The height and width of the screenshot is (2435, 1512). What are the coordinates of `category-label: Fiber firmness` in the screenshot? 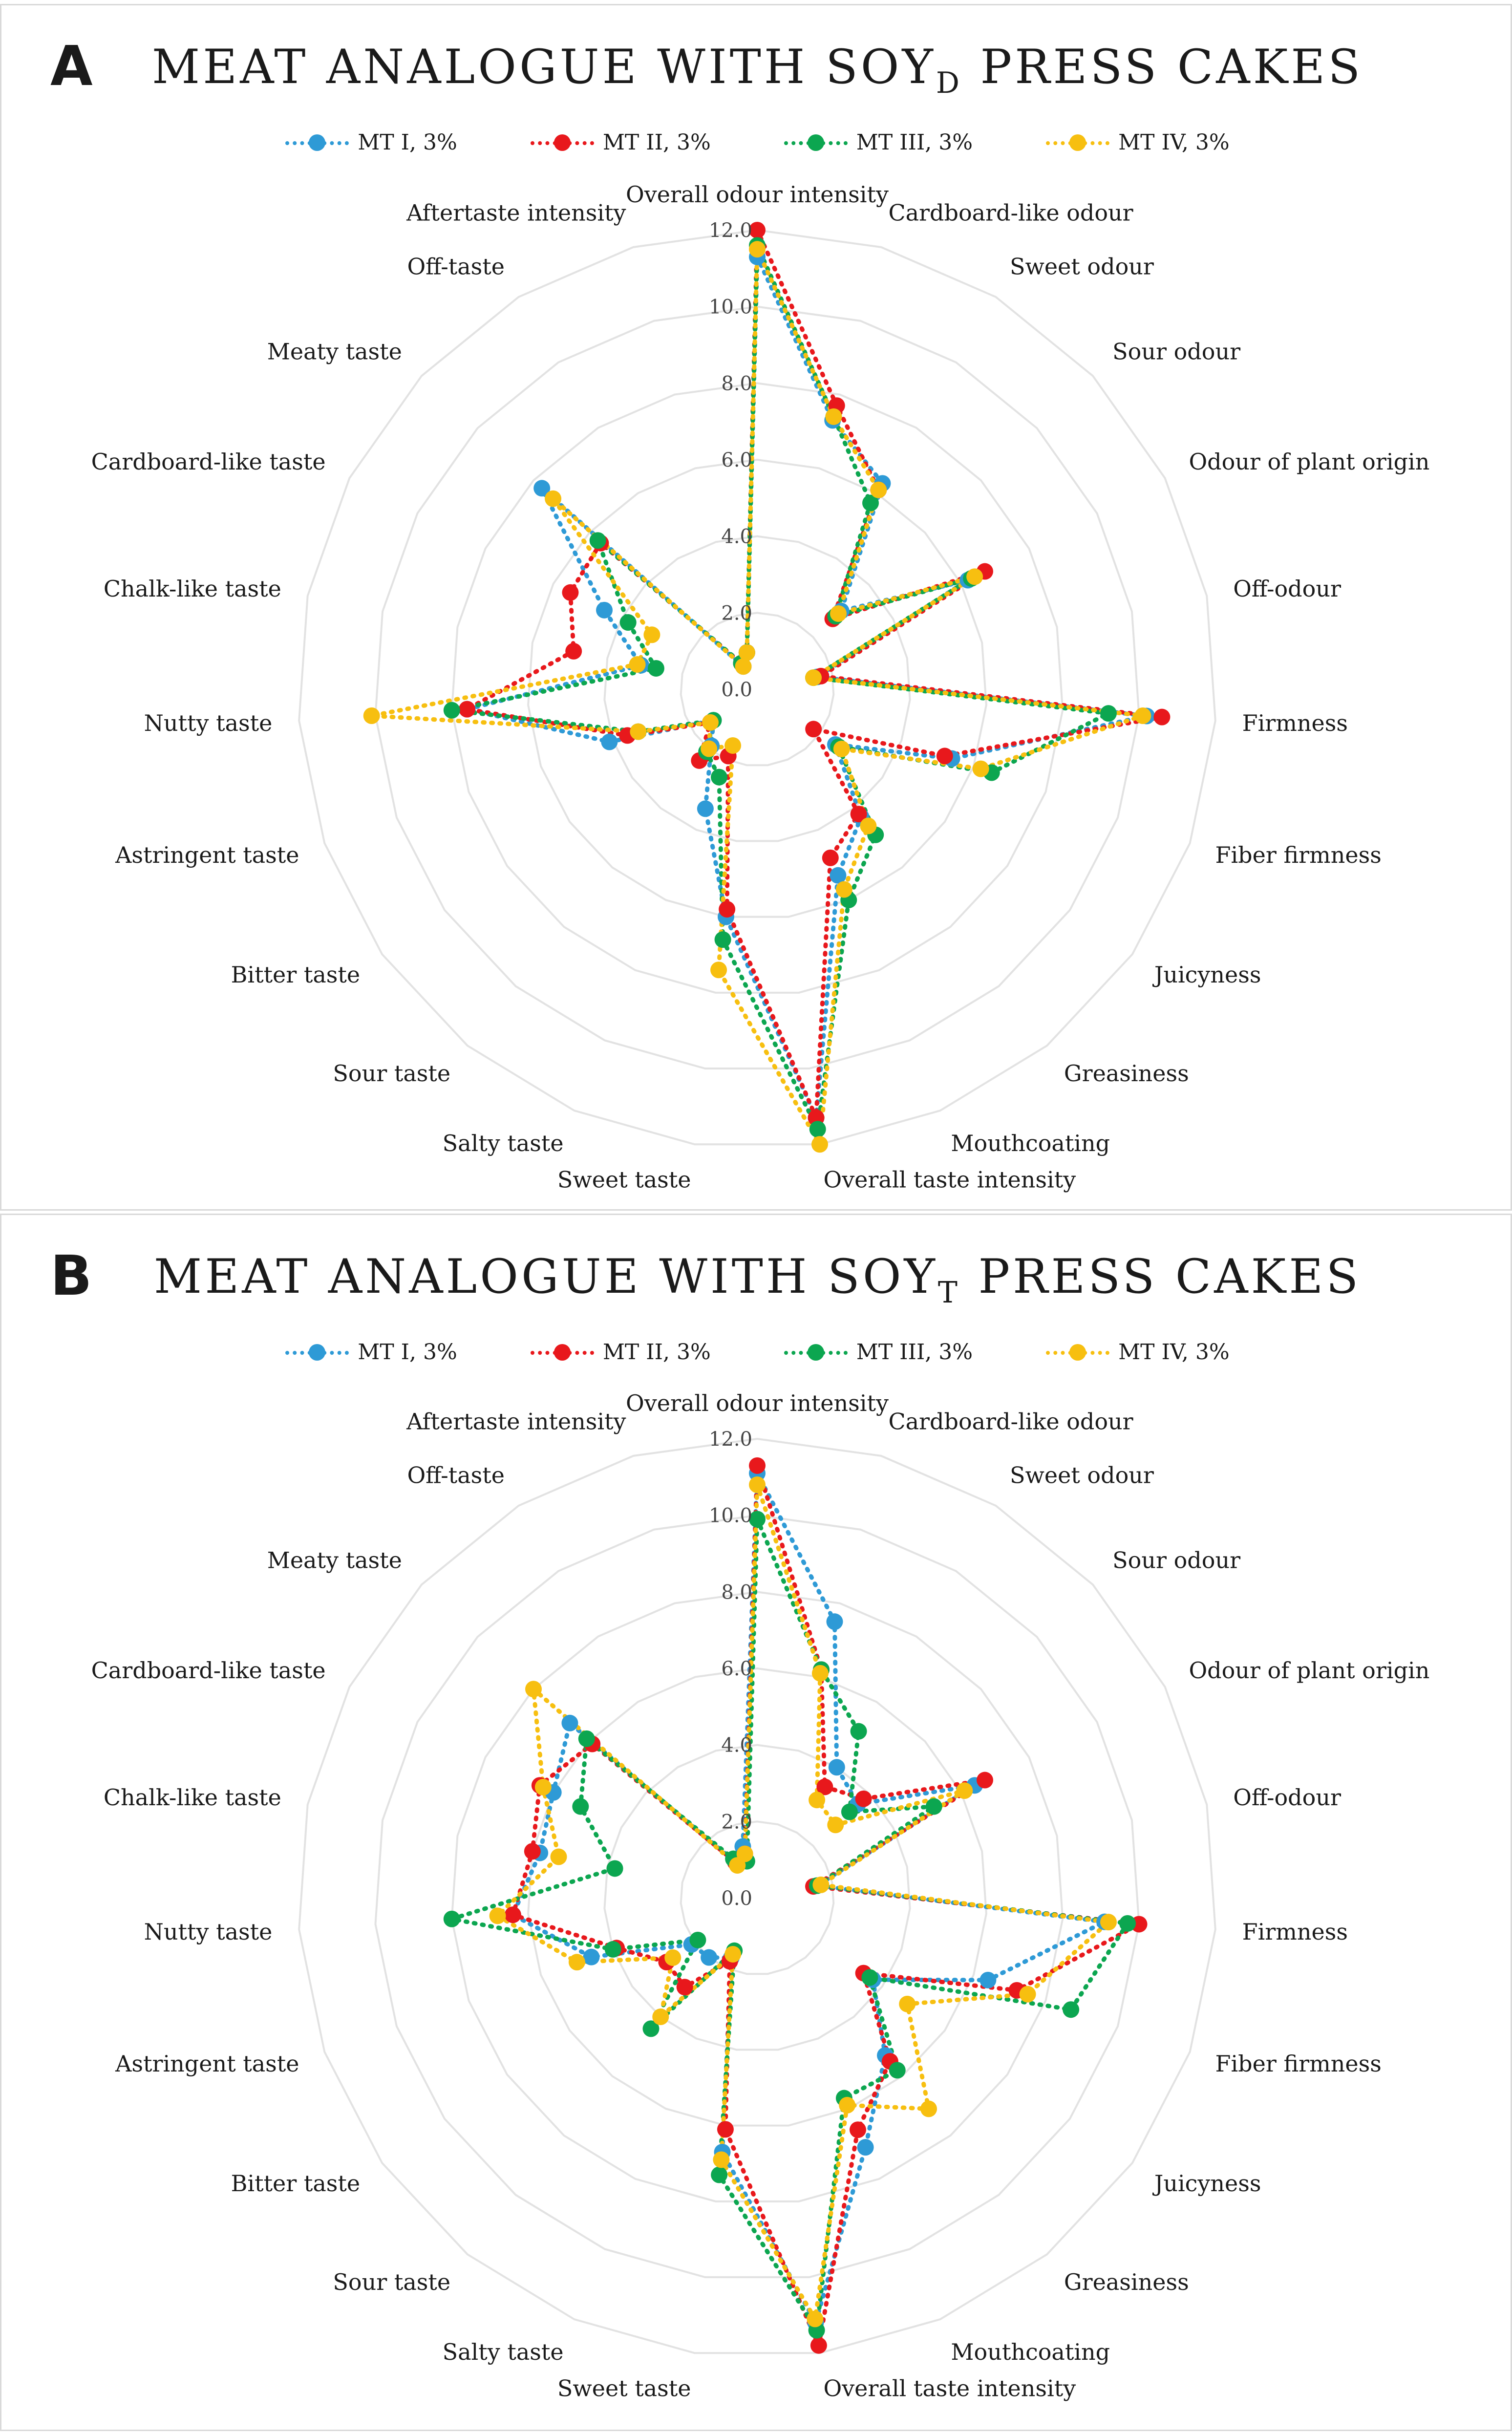 It's located at (1299, 855).